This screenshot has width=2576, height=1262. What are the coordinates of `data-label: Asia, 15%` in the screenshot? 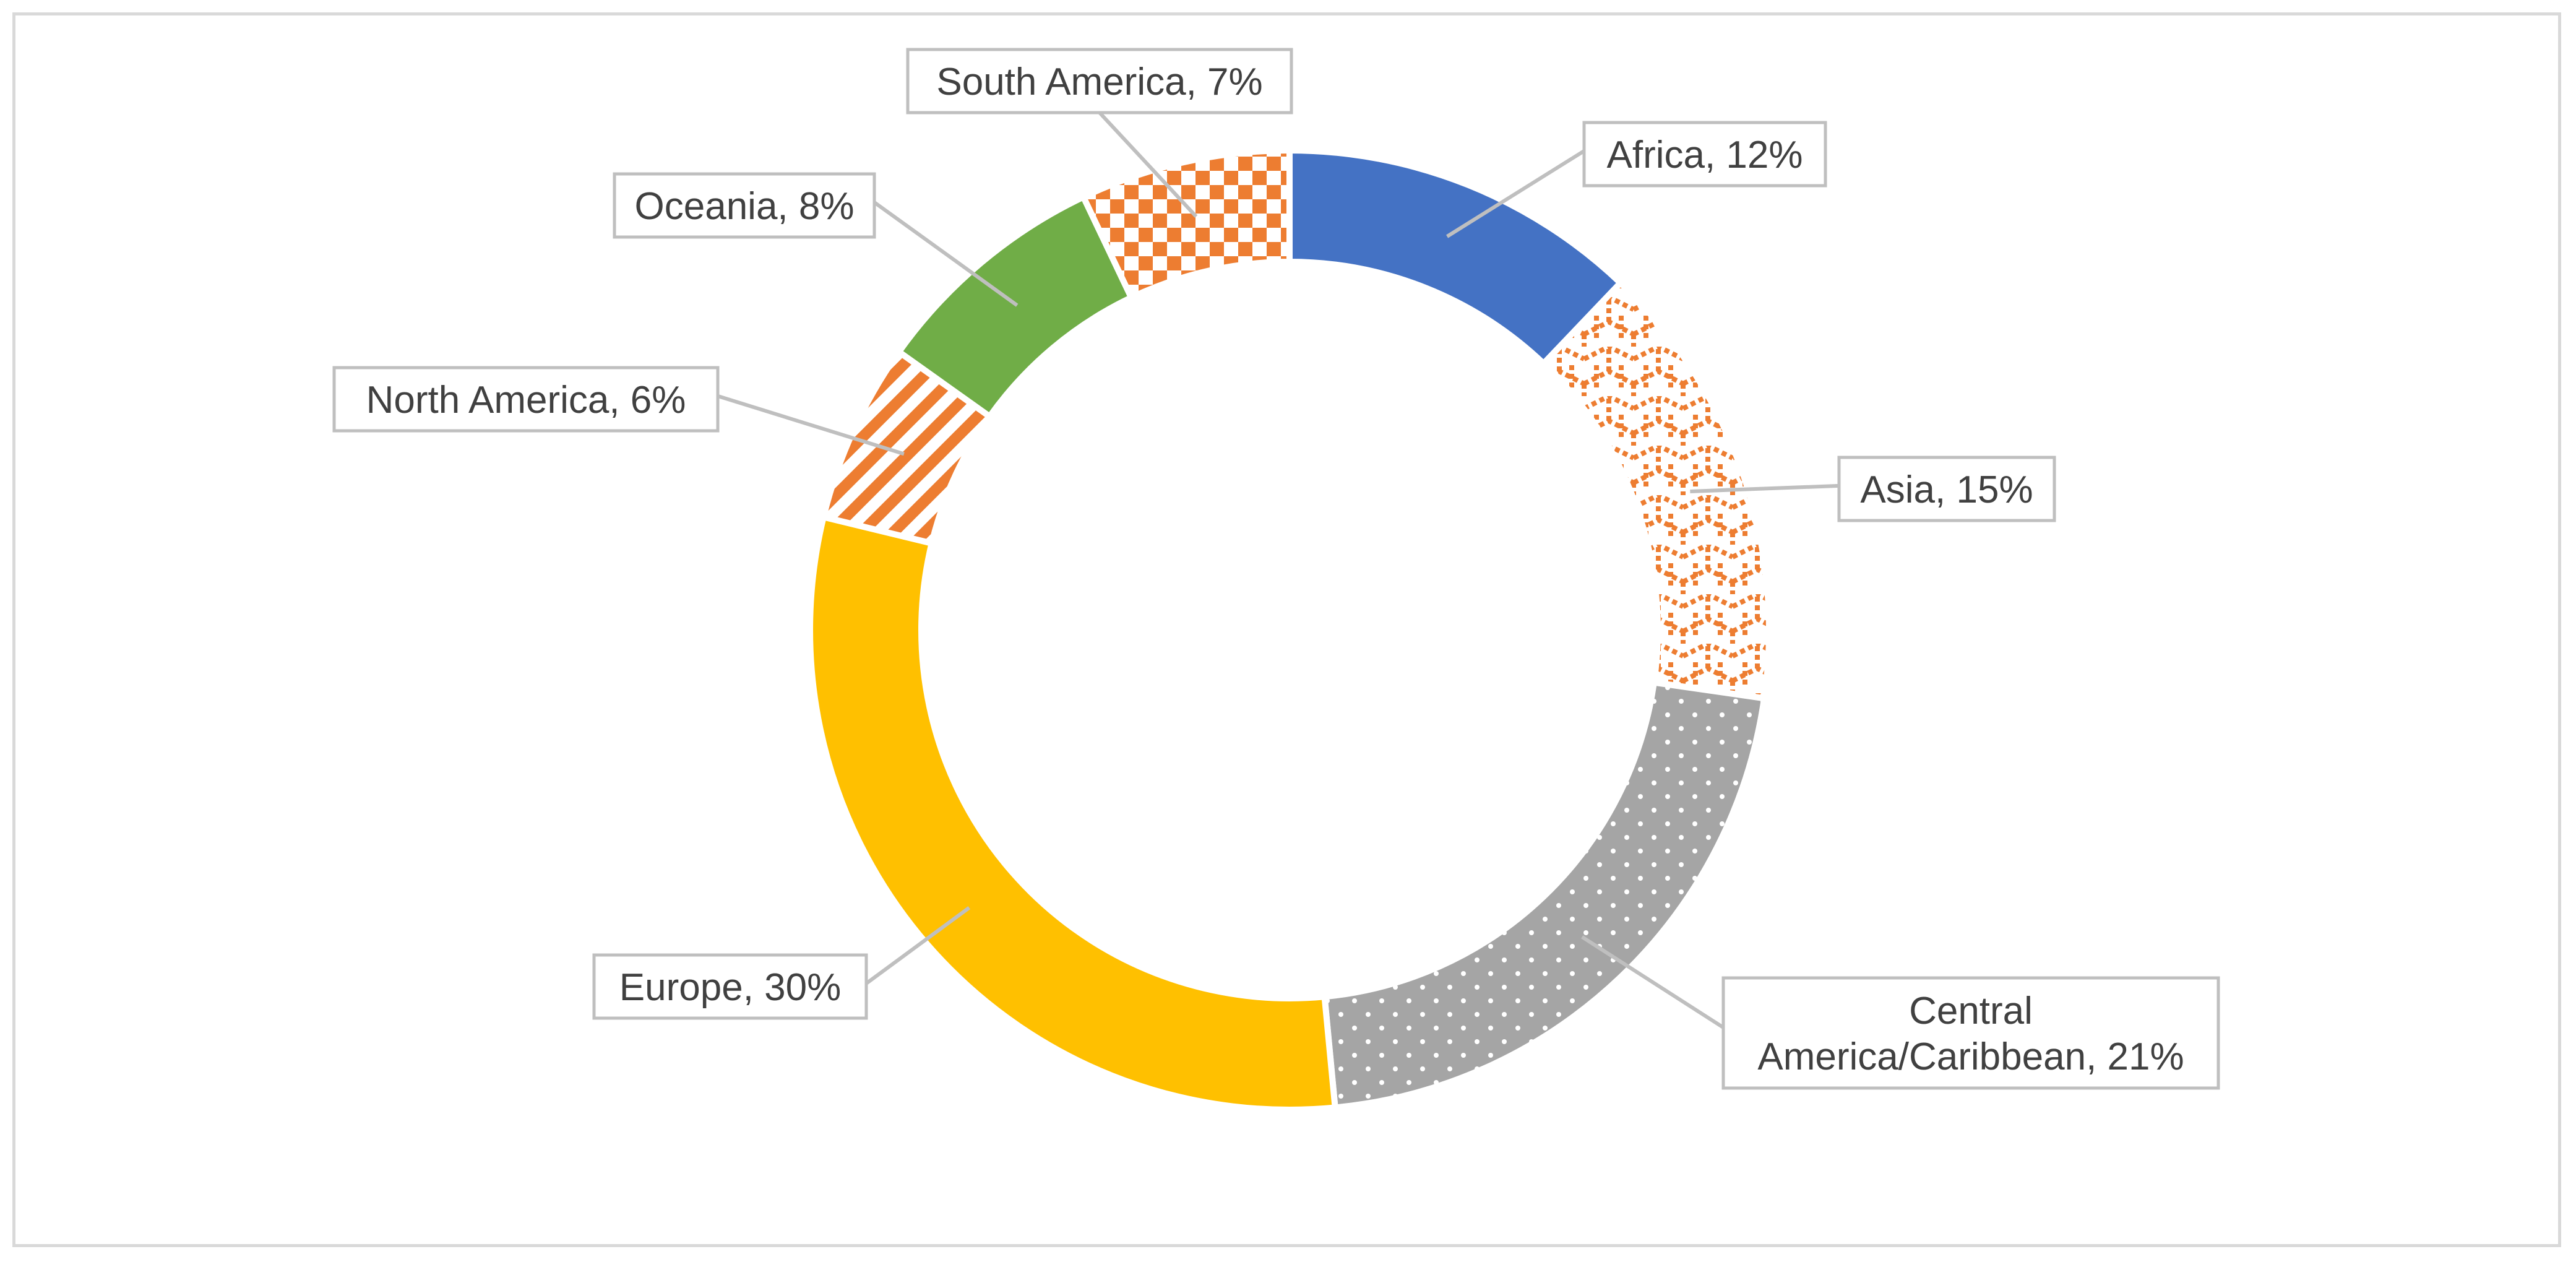 It's located at (1946, 489).